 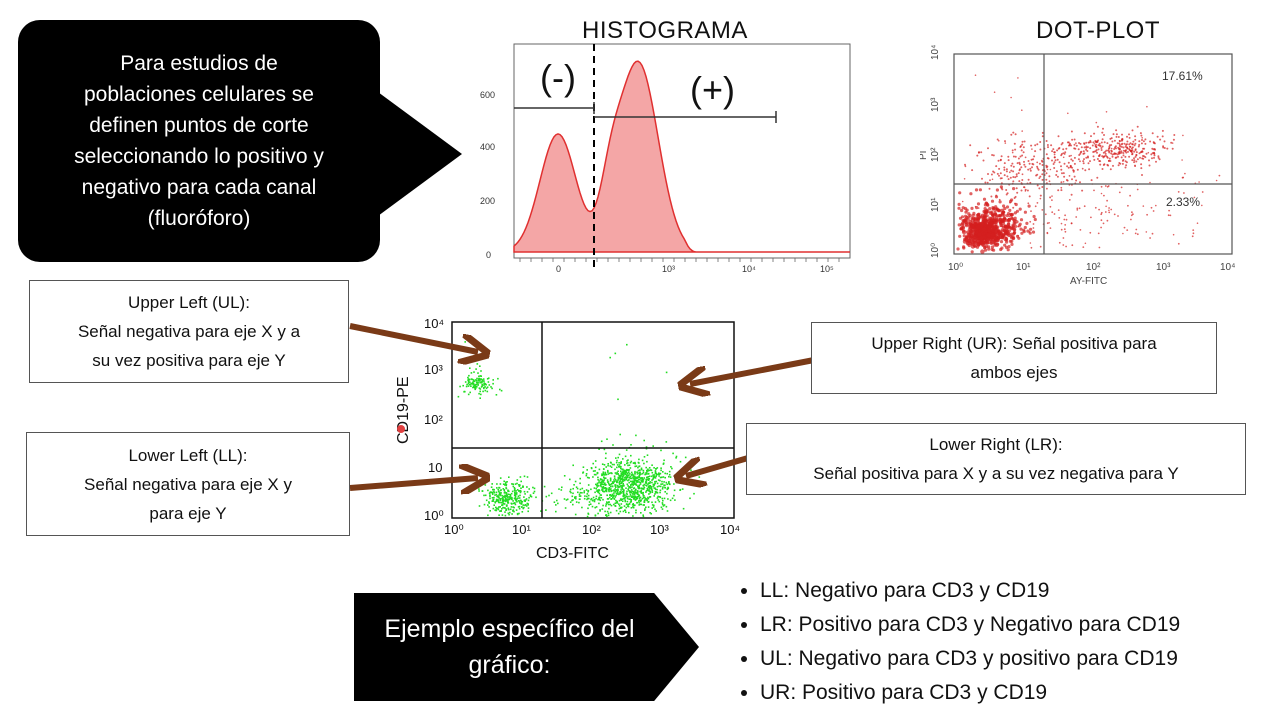 What do you see at coordinates (827, 269) in the screenshot?
I see `hist-x-tick: 10⁵` at bounding box center [827, 269].